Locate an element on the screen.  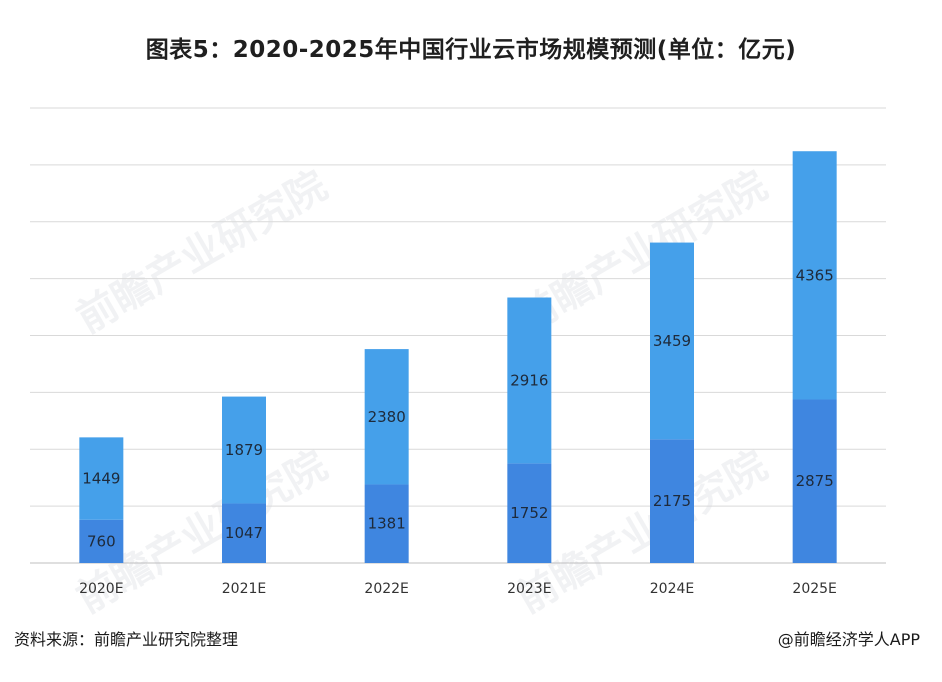
data-label: 1752 is located at coordinates (529, 513).